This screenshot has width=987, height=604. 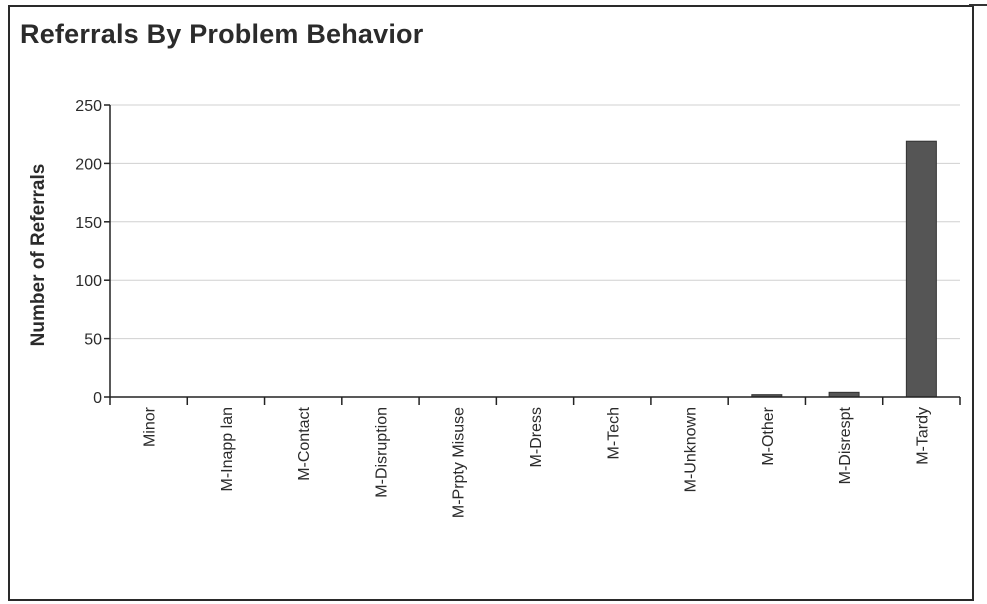 What do you see at coordinates (845, 445) in the screenshot?
I see `x-tick-label: M-Disrespt` at bounding box center [845, 445].